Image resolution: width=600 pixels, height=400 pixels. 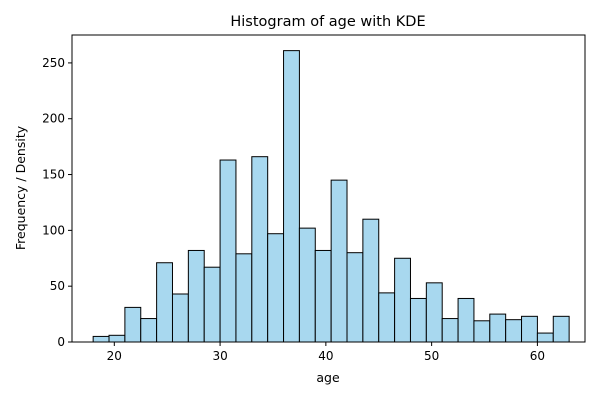 What do you see at coordinates (53, 119) in the screenshot?
I see `y-tick-label: 200` at bounding box center [53, 119].